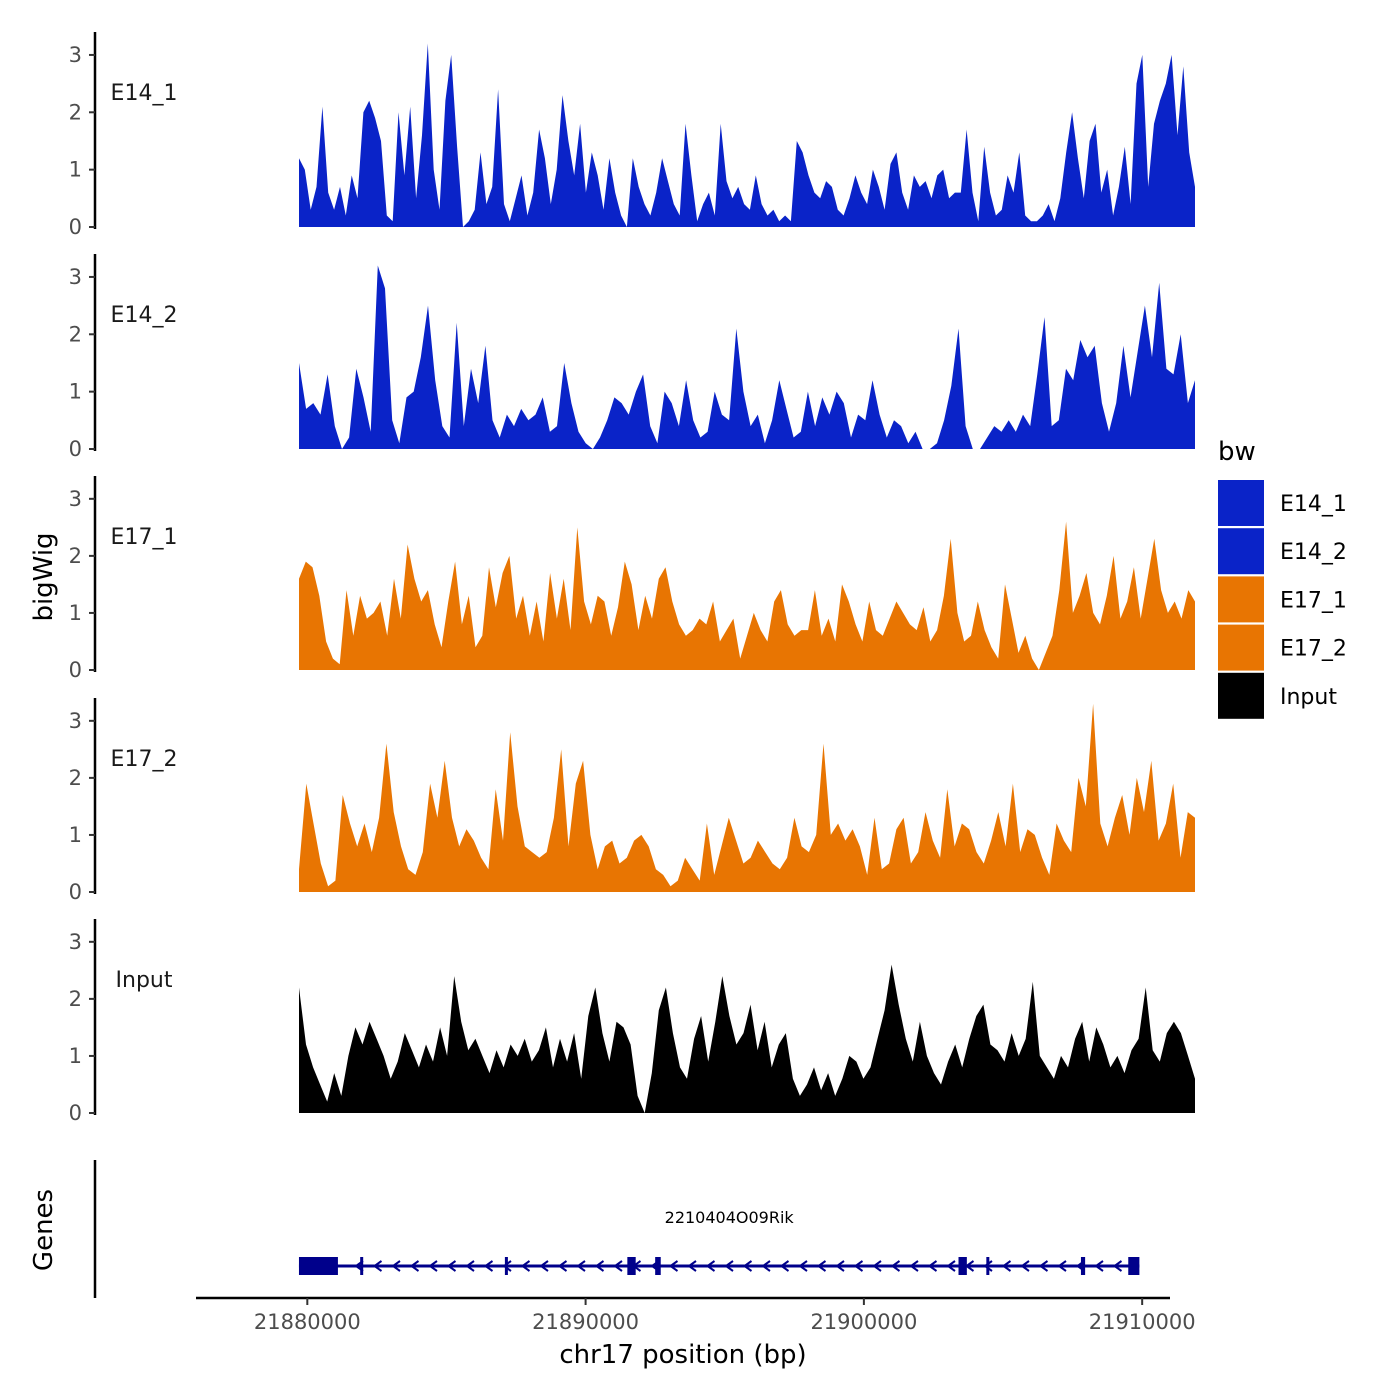 This screenshot has height=1400, width=1400. Describe the element at coordinates (44, 576) in the screenshot. I see `y-axis-title: bigWig` at that location.